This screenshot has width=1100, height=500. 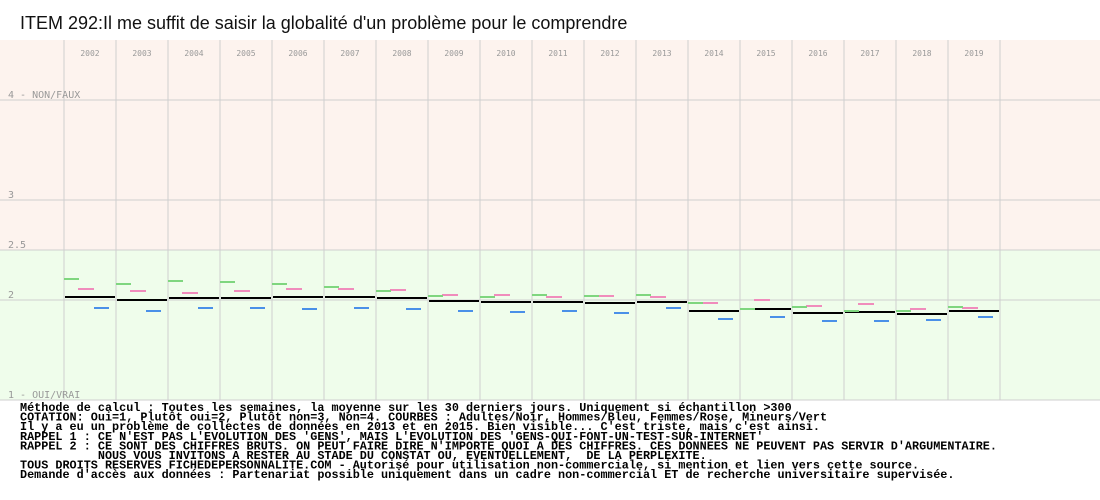 I want to click on x-tick-label: 2006, so click(x=297, y=53).